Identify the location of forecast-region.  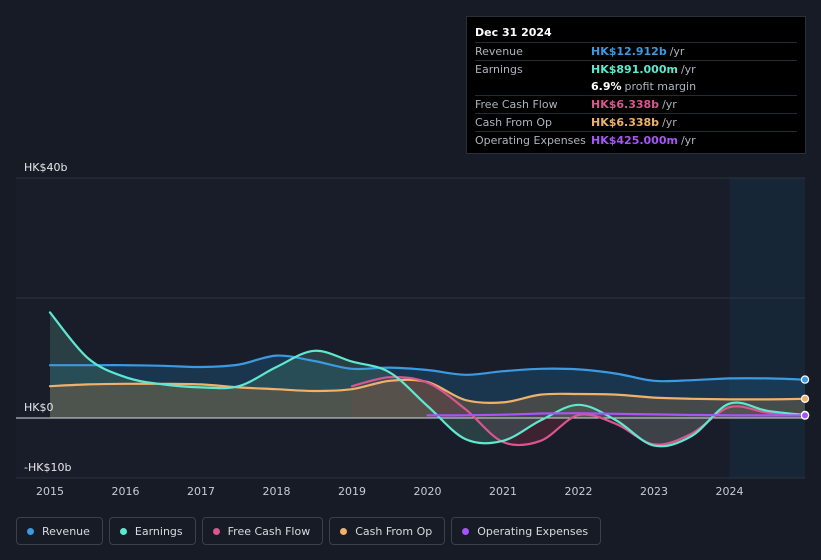
(767, 328).